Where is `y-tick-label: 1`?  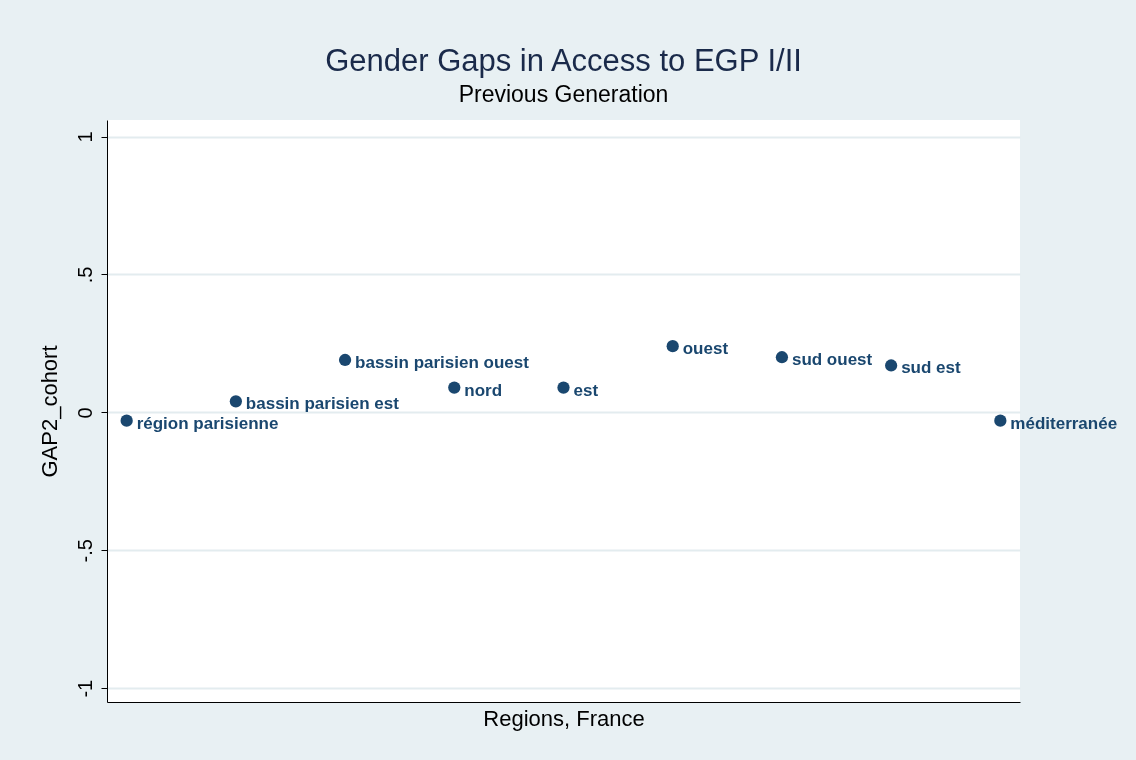
y-tick-label: 1 is located at coordinates (84, 137).